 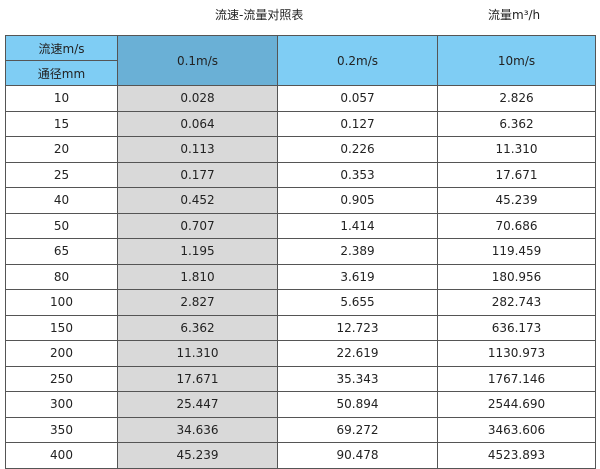 What do you see at coordinates (516, 455) in the screenshot?
I see `flow-cell: 4523.893` at bounding box center [516, 455].